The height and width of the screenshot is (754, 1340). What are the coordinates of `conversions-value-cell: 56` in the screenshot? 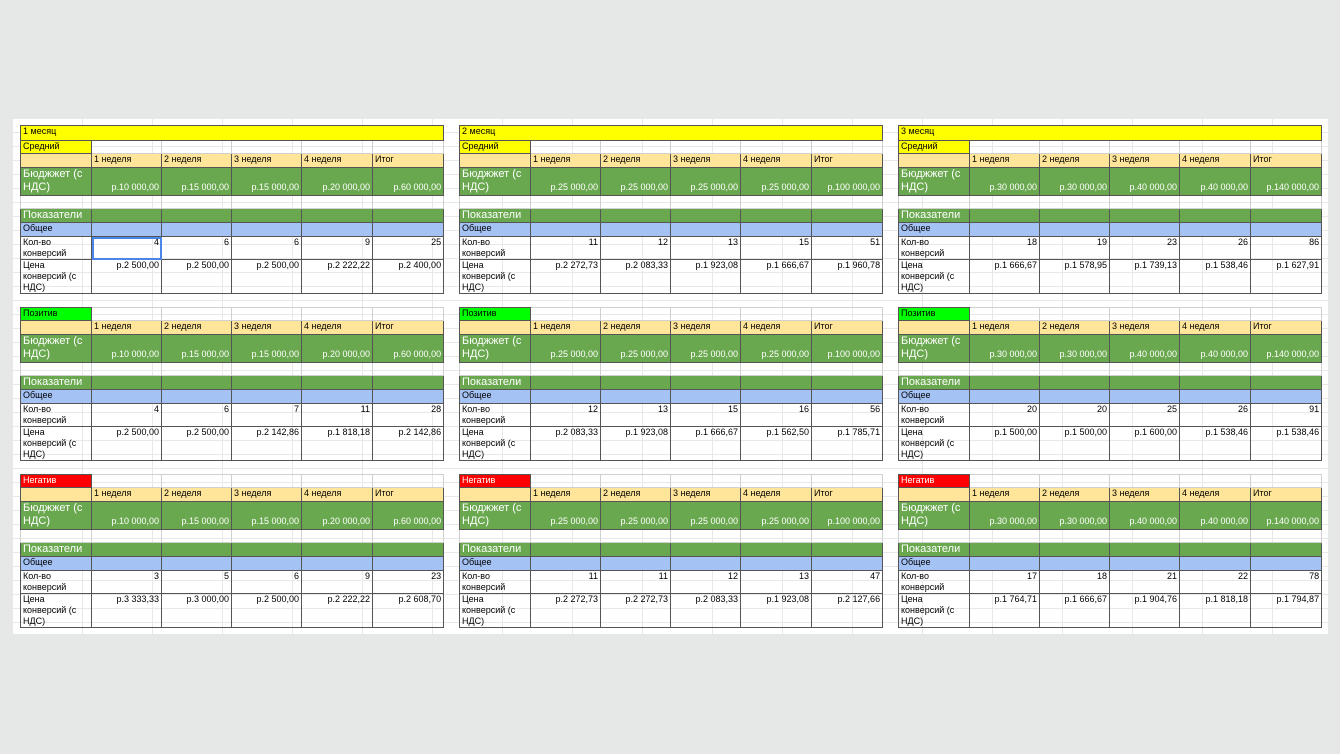 It's located at (847, 415).